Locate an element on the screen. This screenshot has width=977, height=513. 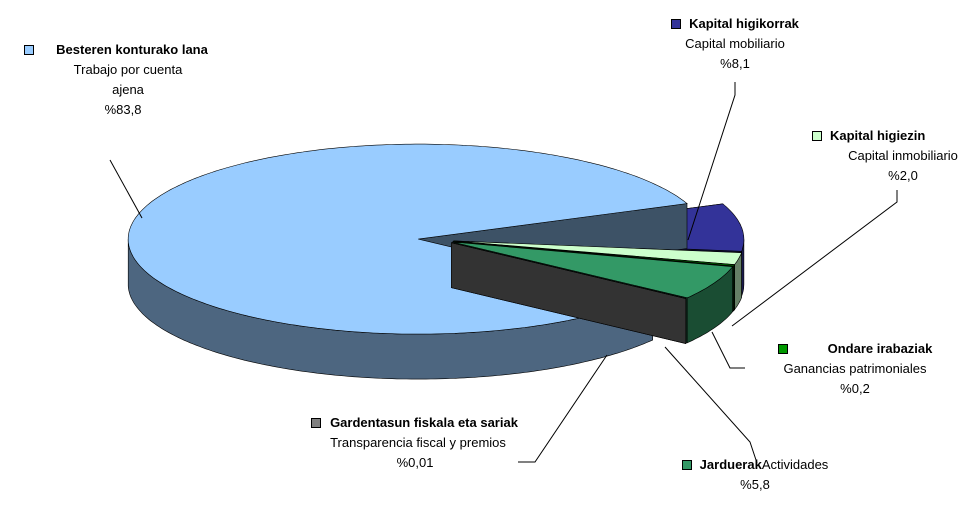
label-name: Kapital higiezin is located at coordinates (878, 135).